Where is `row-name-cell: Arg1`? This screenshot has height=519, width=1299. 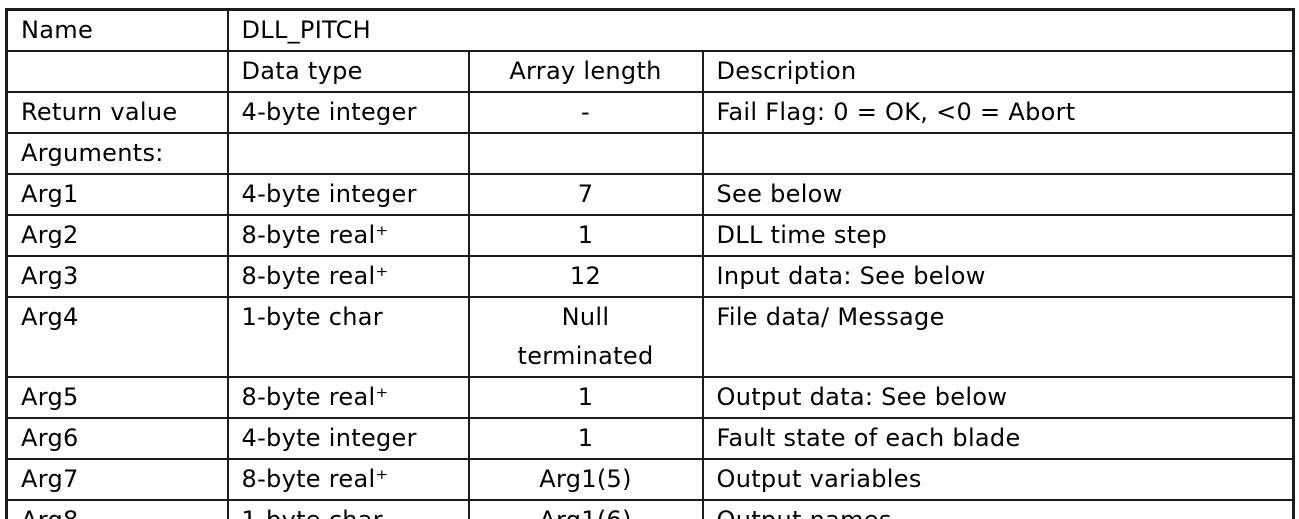
row-name-cell: Arg1 is located at coordinates (117, 194).